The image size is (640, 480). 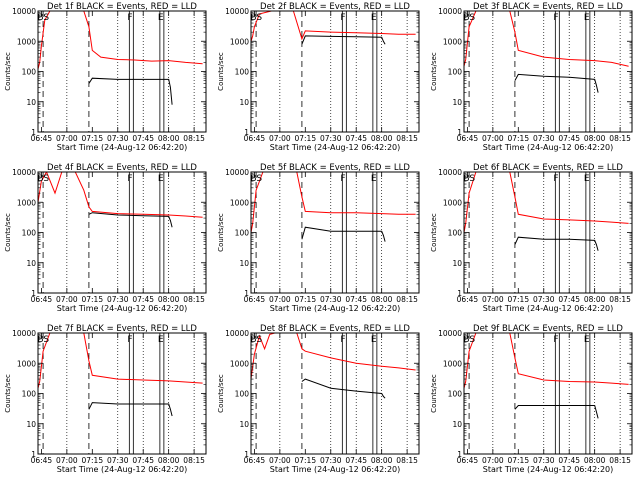 What do you see at coordinates (122, 168) in the screenshot?
I see `panel-title: Det 4f BLACK = Events, RED = LLD` at bounding box center [122, 168].